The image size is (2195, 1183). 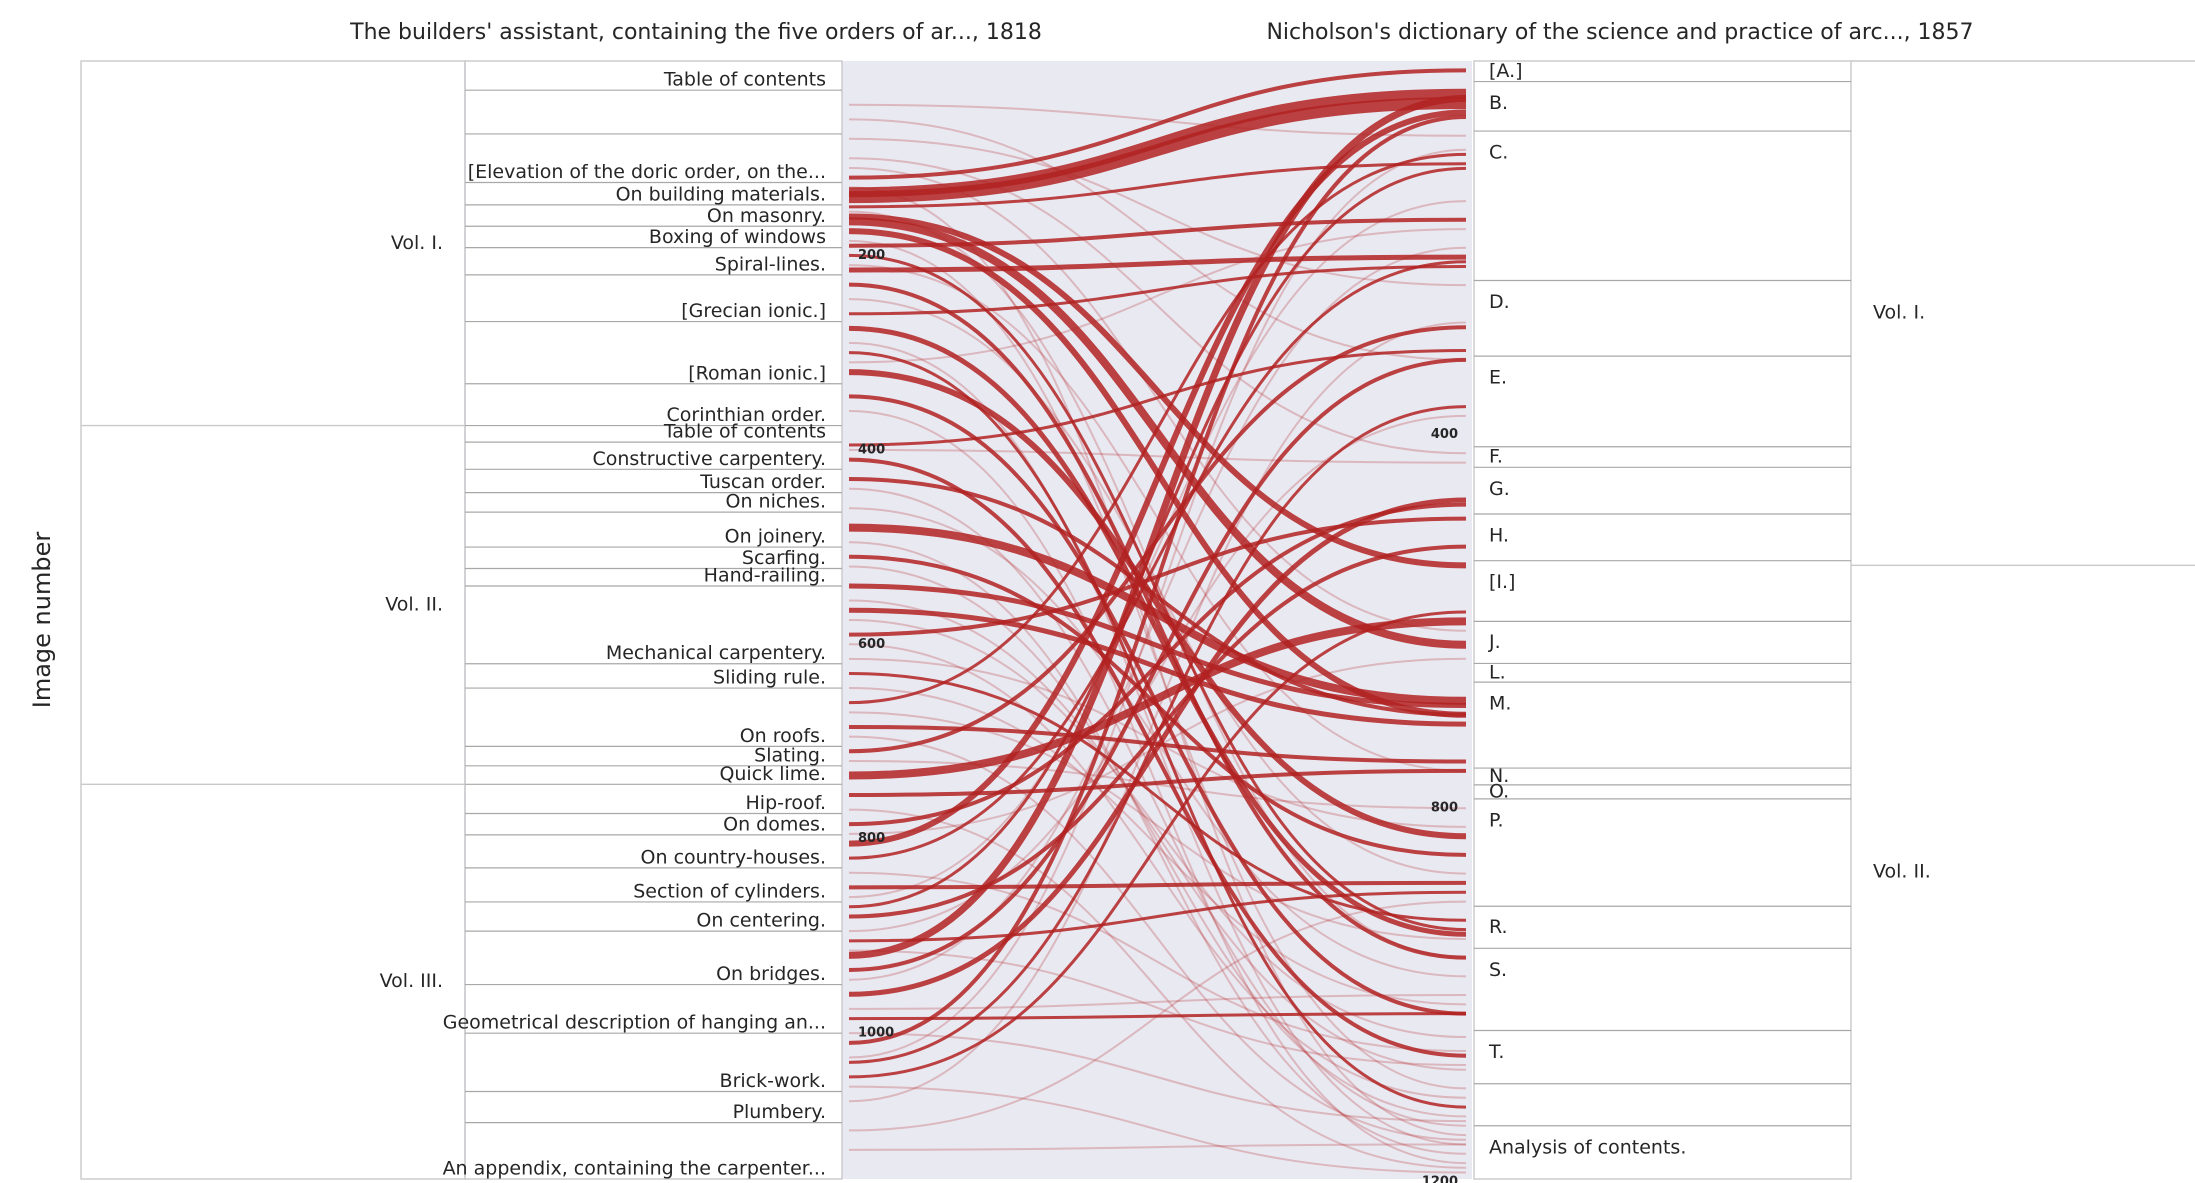 What do you see at coordinates (1499, 489) in the screenshot?
I see `right-section-label: G.` at bounding box center [1499, 489].